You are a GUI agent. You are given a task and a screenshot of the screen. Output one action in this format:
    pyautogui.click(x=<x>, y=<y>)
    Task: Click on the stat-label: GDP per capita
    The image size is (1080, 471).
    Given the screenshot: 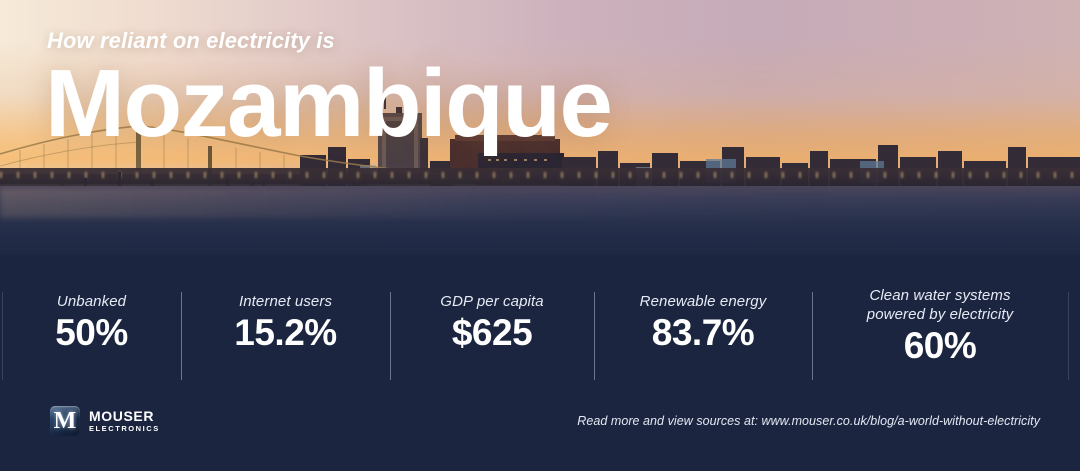 What is the action you would take?
    pyautogui.click(x=492, y=301)
    